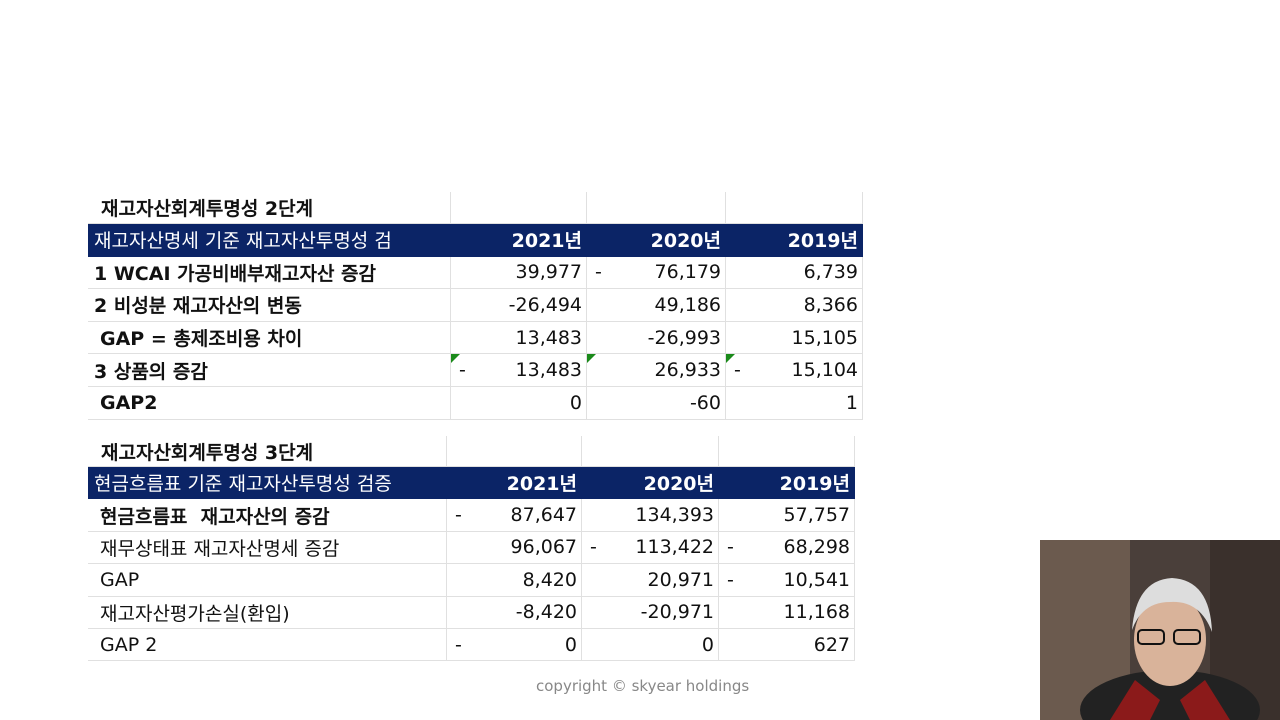  I want to click on value-cell: - 13,483, so click(519, 370).